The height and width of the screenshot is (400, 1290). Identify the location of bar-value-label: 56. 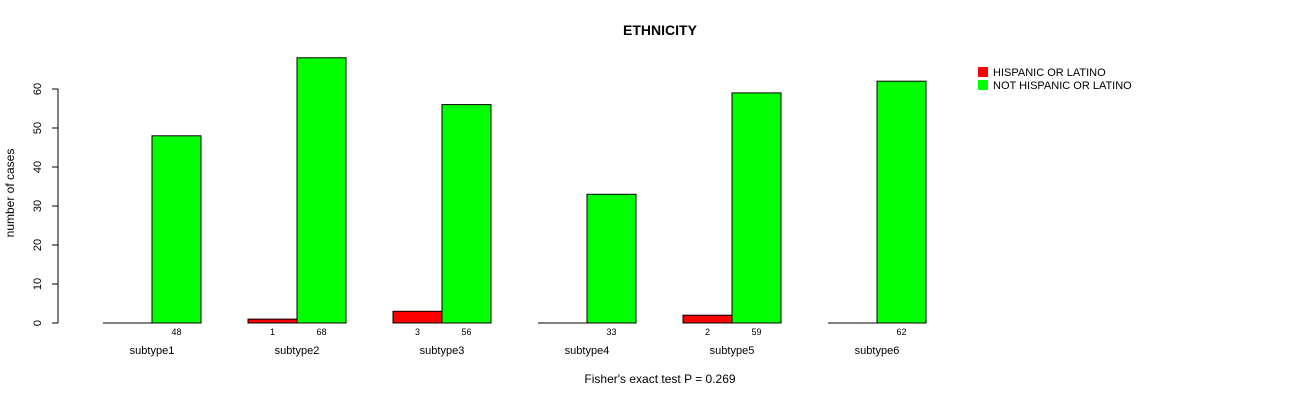
(466, 332).